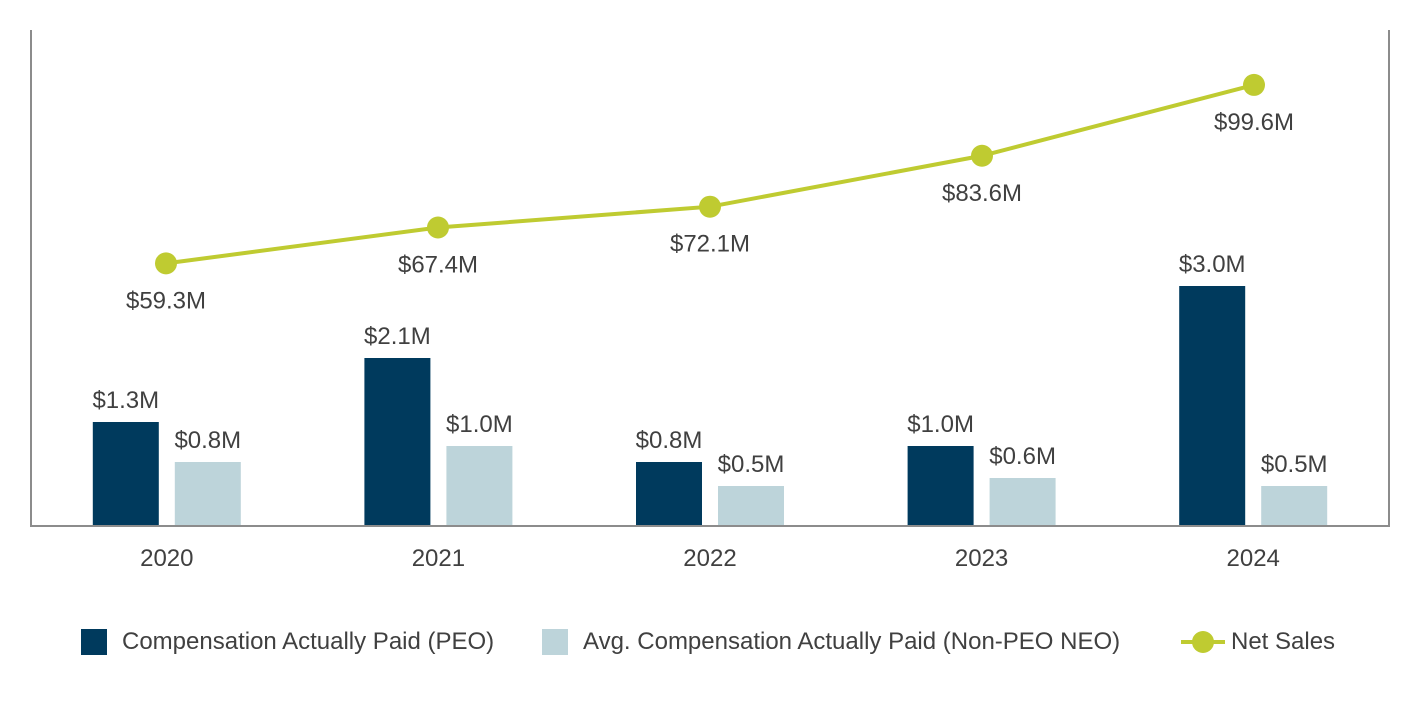 The image size is (1420, 710). I want to click on data-label-peo-2023: $1.0M, so click(940, 424).